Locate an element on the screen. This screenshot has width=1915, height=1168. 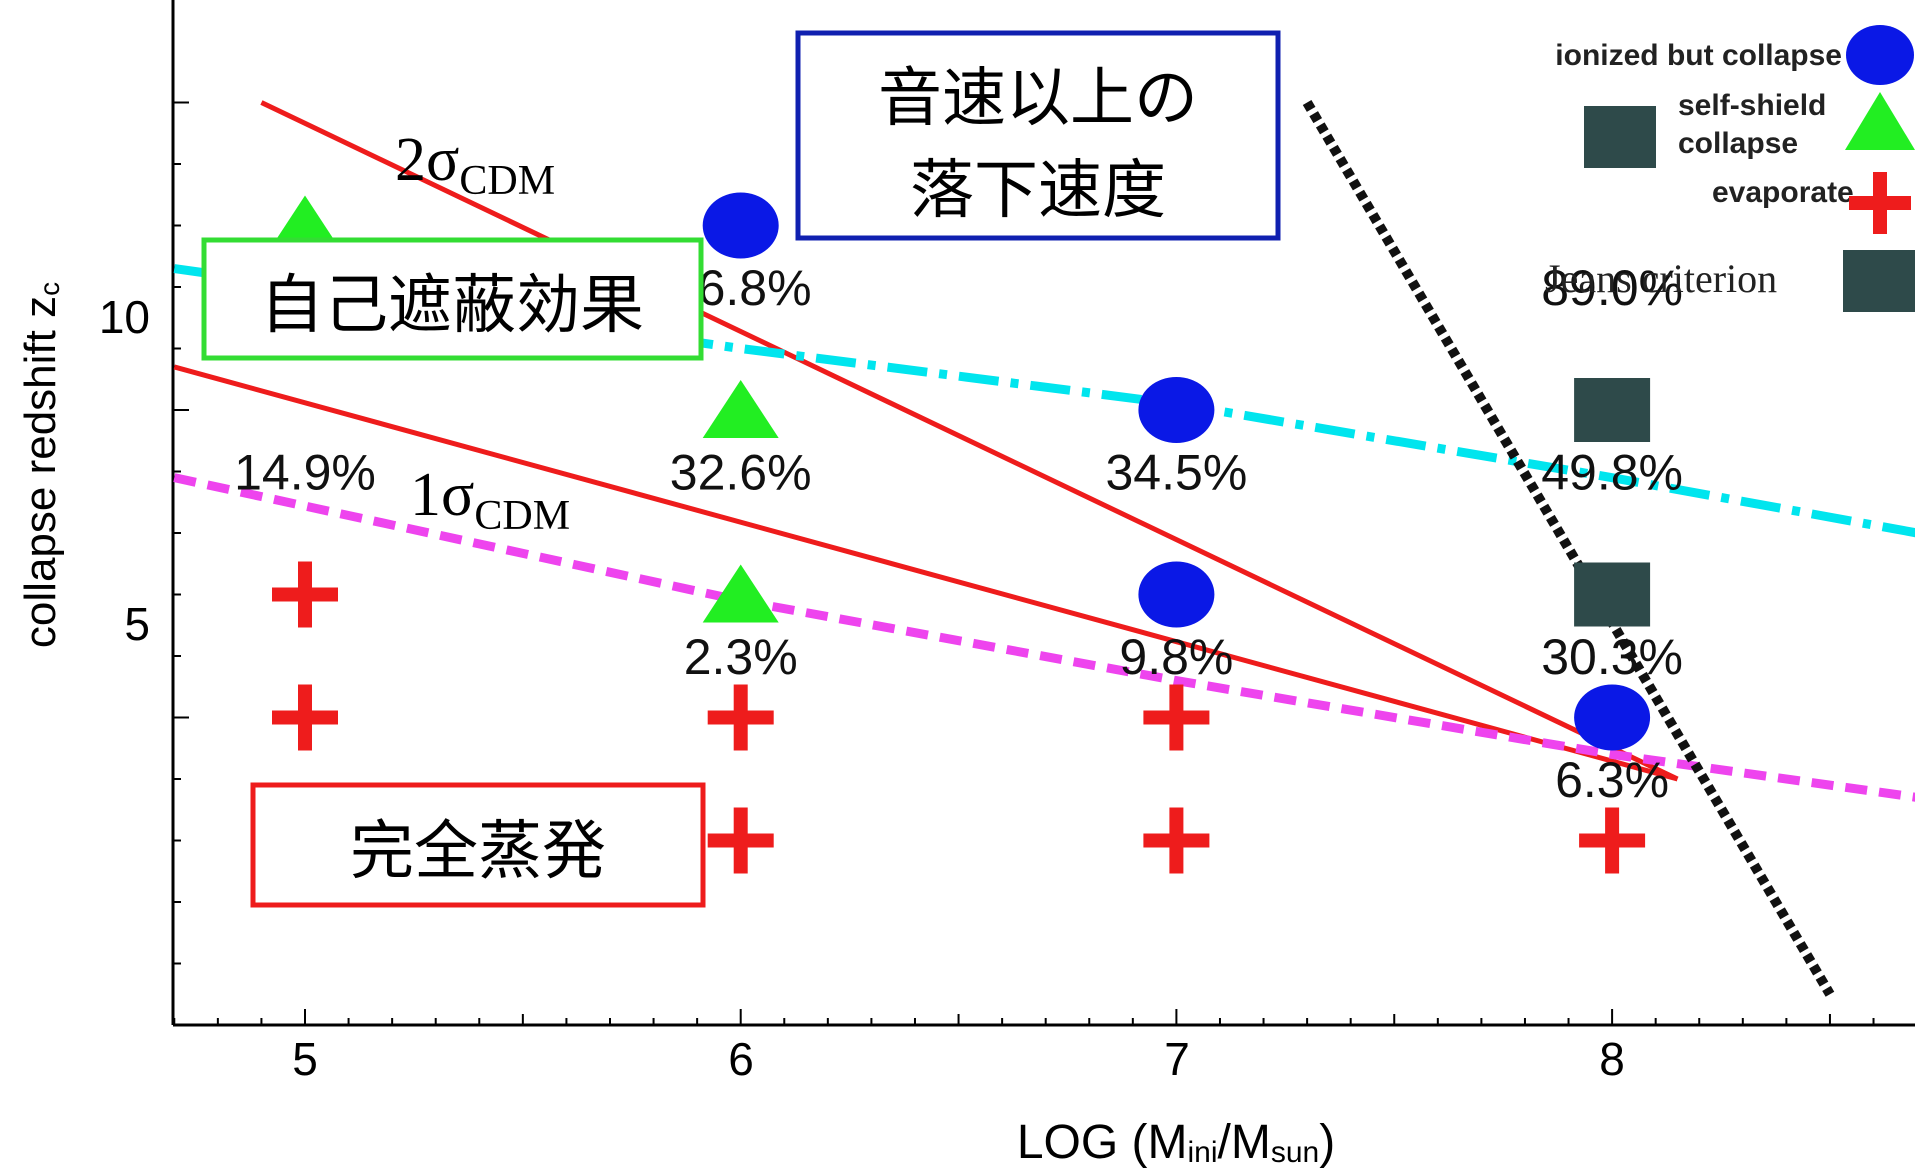
legend-label-self-shield: self-shield is located at coordinates (1752, 105).